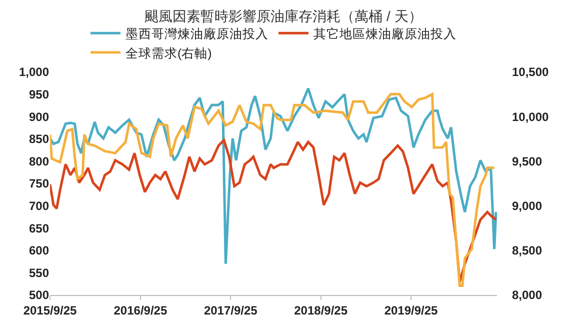 This screenshot has height=321, width=567. What do you see at coordinates (411, 310) in the screenshot?
I see `x-tick-label: 2019/9/25` at bounding box center [411, 310].